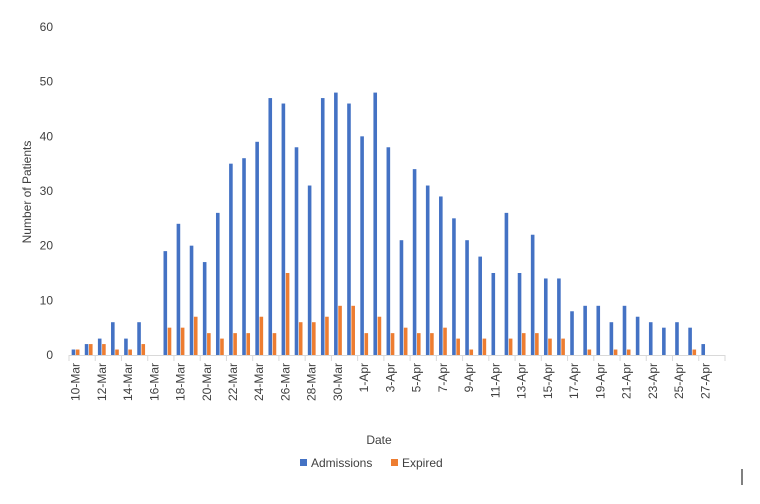 This screenshot has height=504, width=760. I want to click on bar-admissions-25-Mar, so click(270, 226).